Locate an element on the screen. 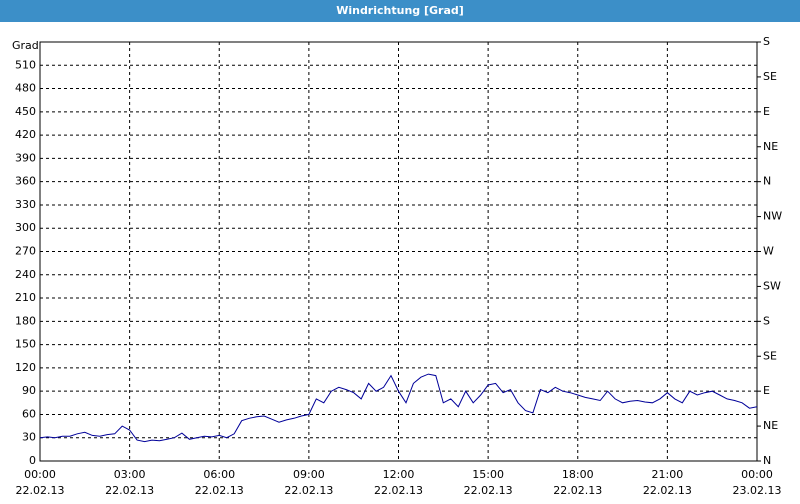 The image size is (800, 504). y-tick-label: 150 is located at coordinates (25, 344).